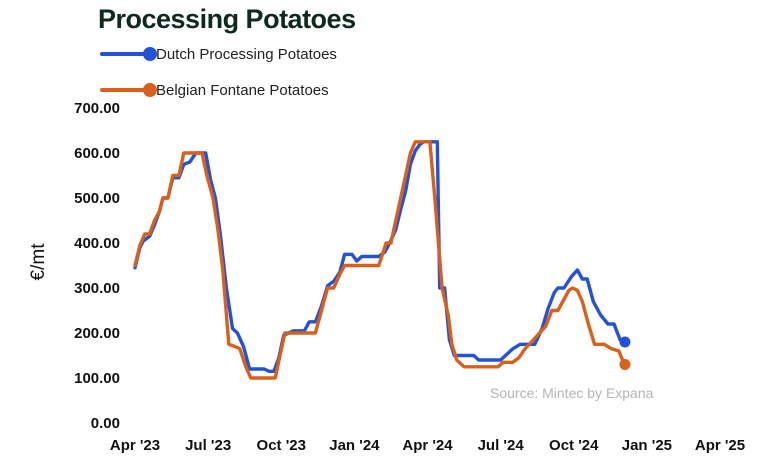 The image size is (782, 462). I want to click on legend-item-dutch: Dutch Processing Potatoes, so click(218, 54).